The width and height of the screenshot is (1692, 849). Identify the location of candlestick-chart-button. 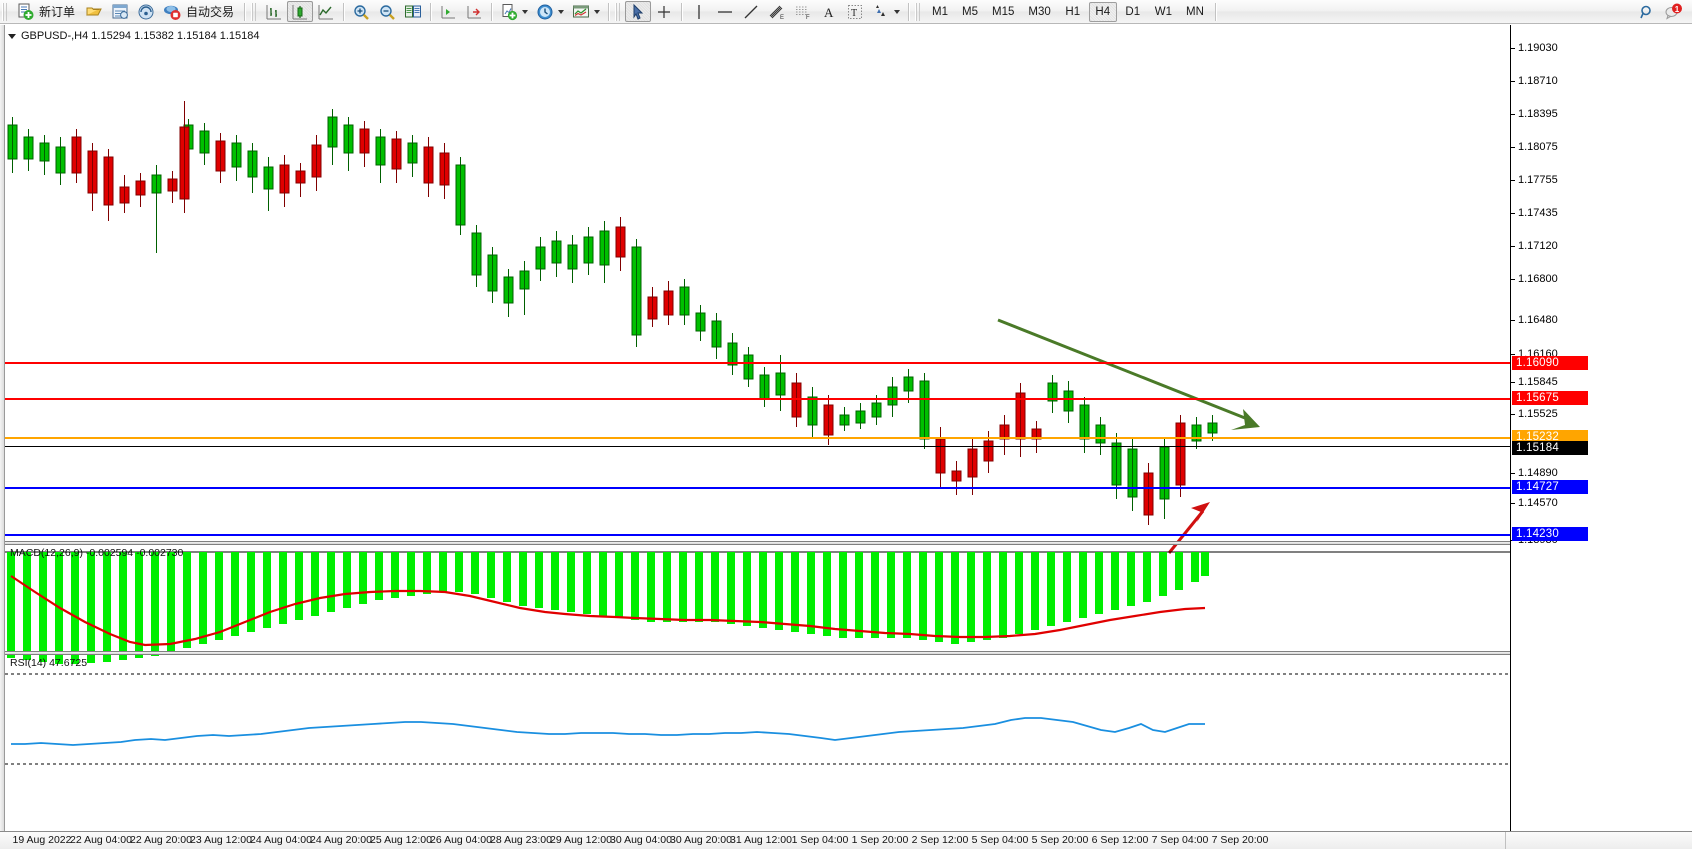
(300, 11).